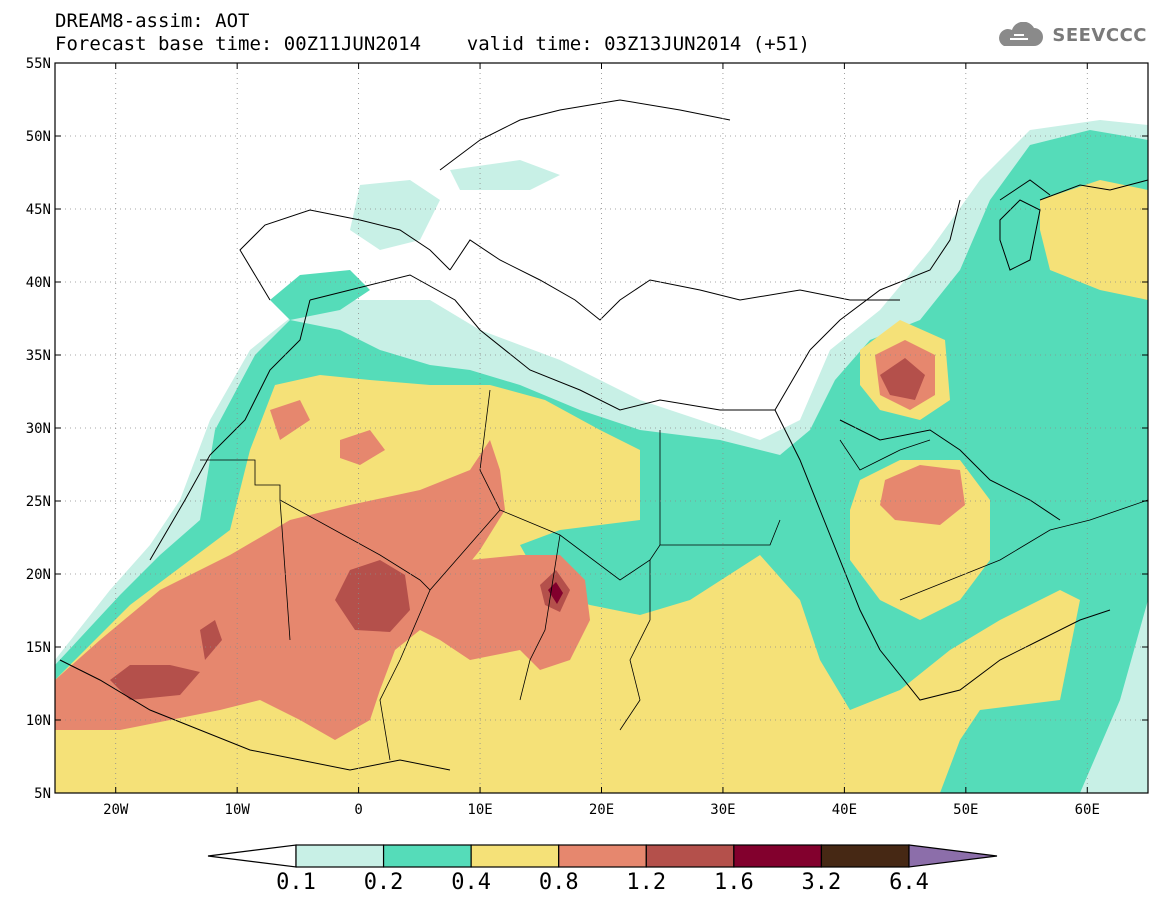 The height and width of the screenshot is (905, 1165). Describe the element at coordinates (38, 64) in the screenshot. I see `lat-label: 55N` at that location.